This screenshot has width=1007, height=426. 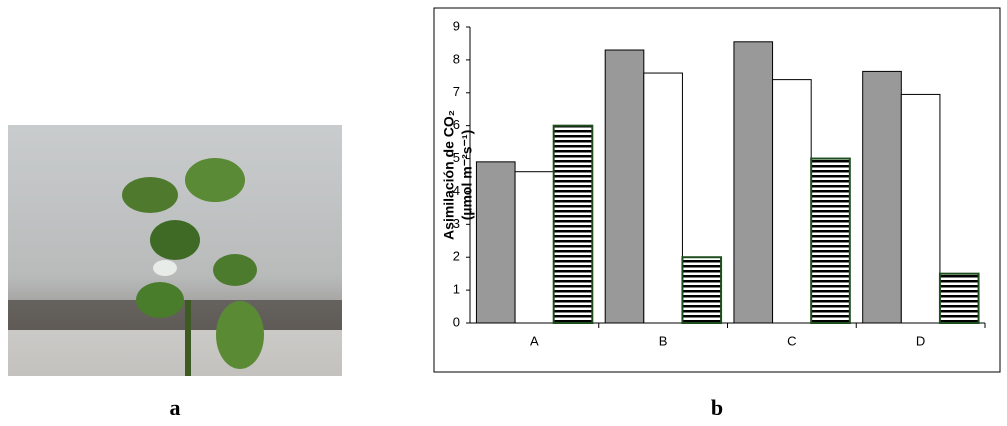 I want to click on y-tick-label: 4, so click(x=456, y=190).